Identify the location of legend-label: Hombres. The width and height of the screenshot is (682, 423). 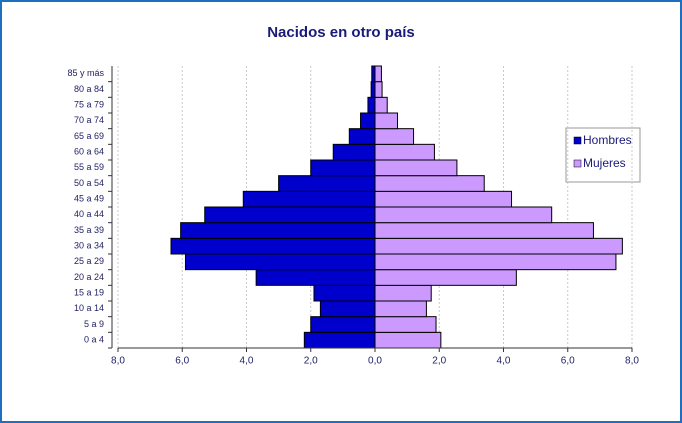
(607, 140).